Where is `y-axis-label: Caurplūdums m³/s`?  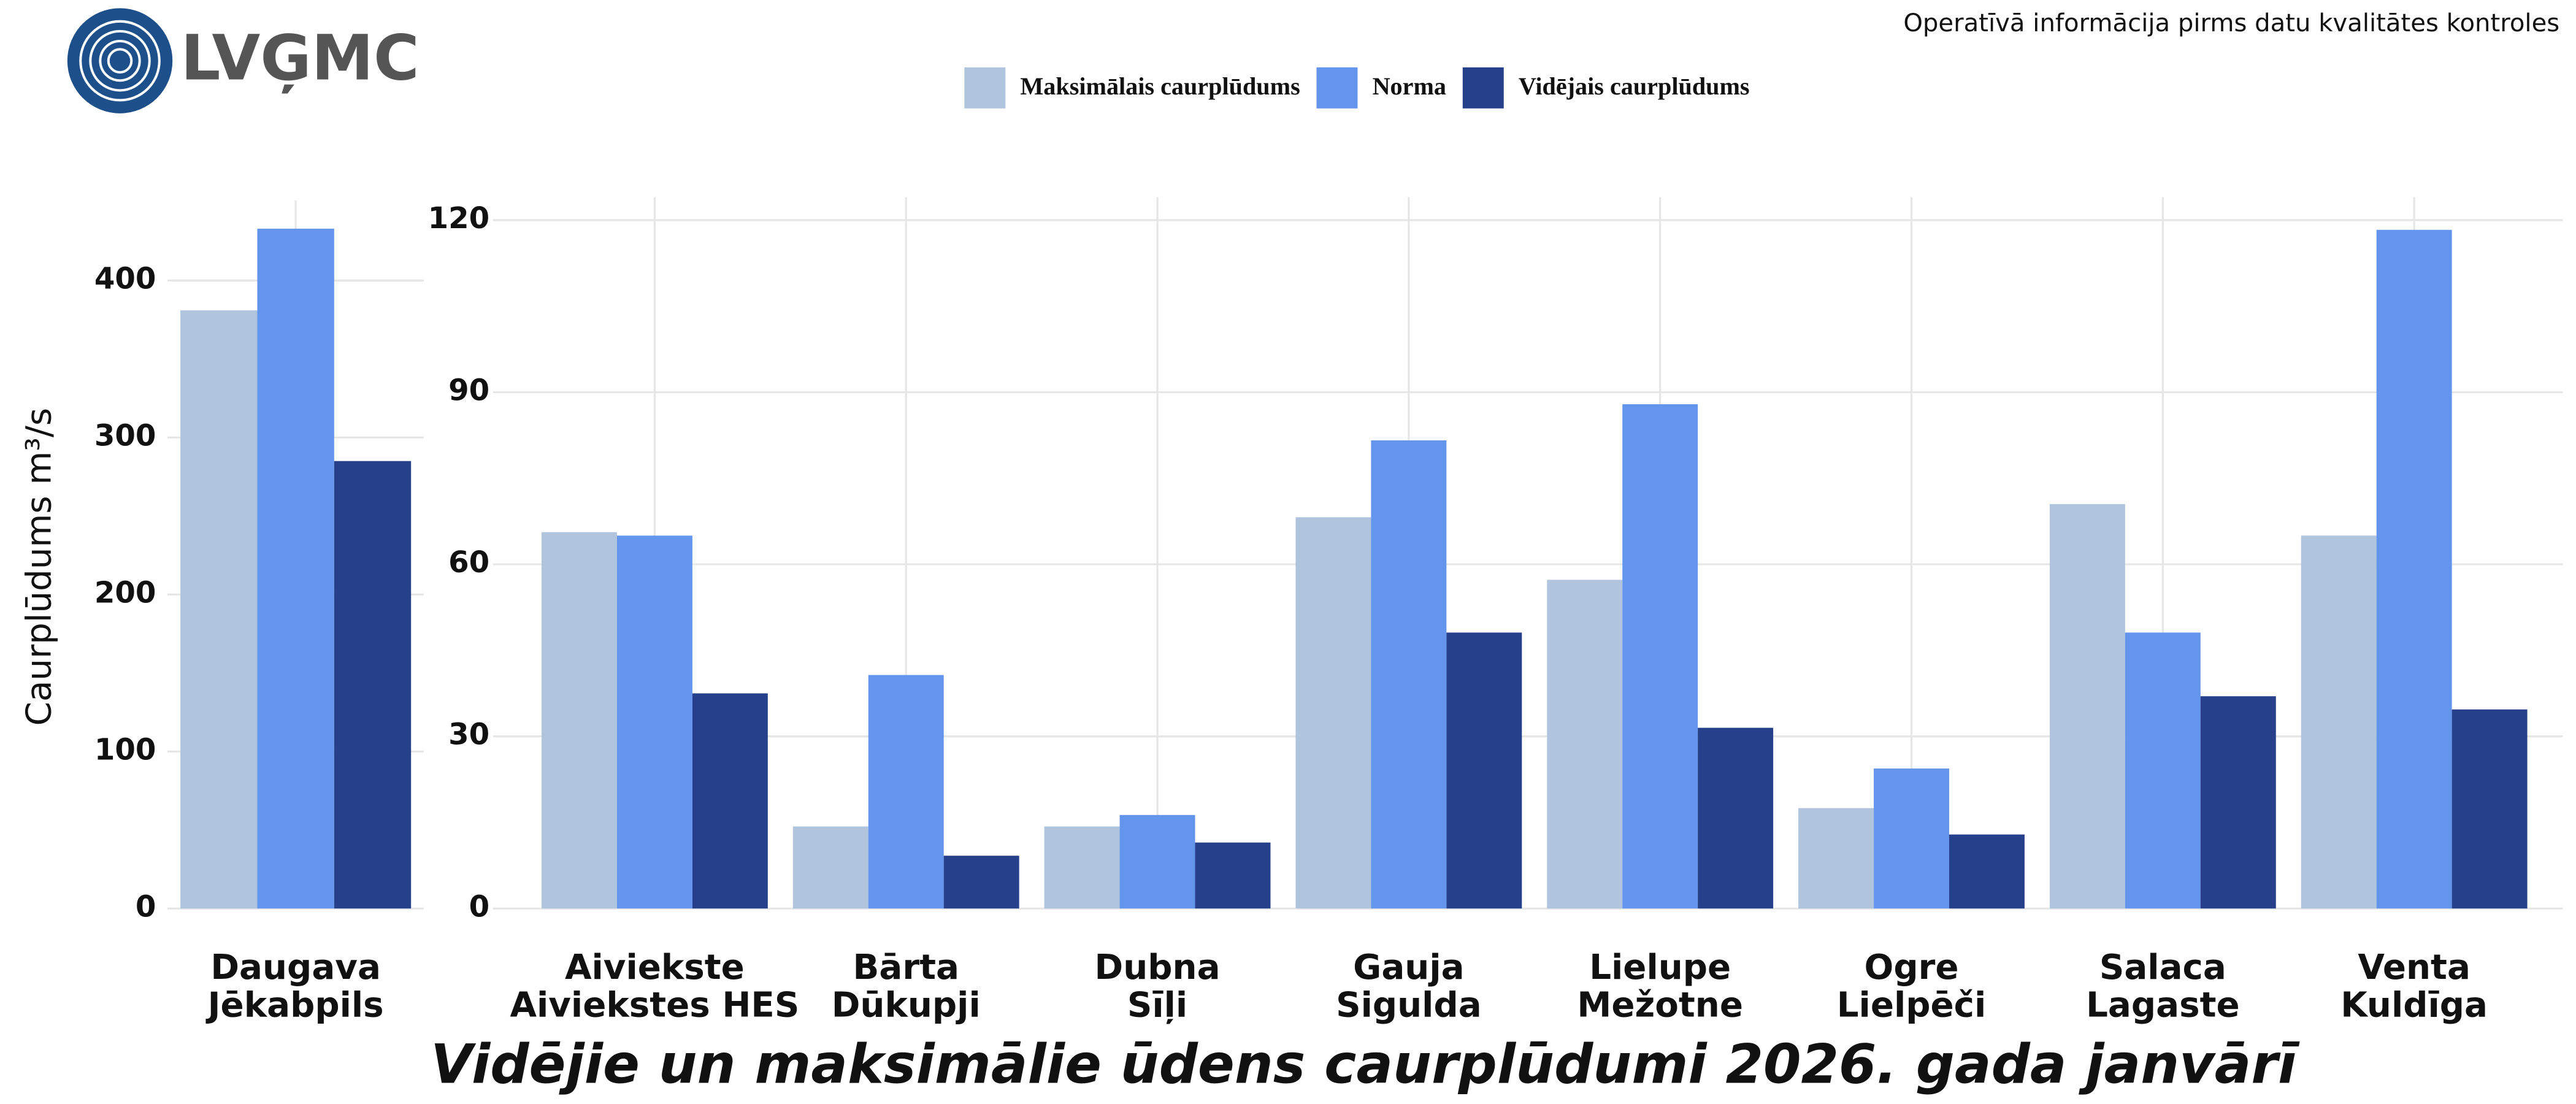 y-axis-label: Caurplūdums m³/s is located at coordinates (39, 567).